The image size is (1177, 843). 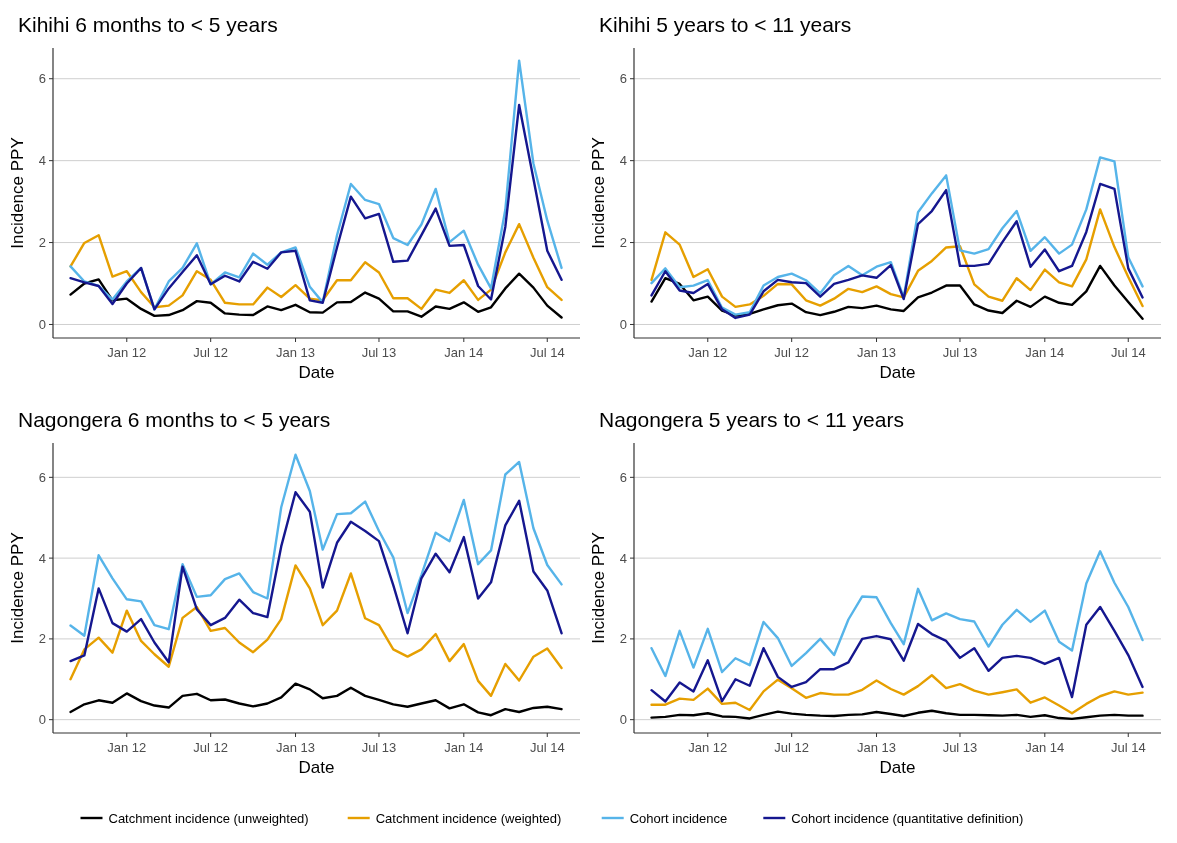 I want to click on legend-label: Catchment incidence (weighted), so click(x=468, y=818).